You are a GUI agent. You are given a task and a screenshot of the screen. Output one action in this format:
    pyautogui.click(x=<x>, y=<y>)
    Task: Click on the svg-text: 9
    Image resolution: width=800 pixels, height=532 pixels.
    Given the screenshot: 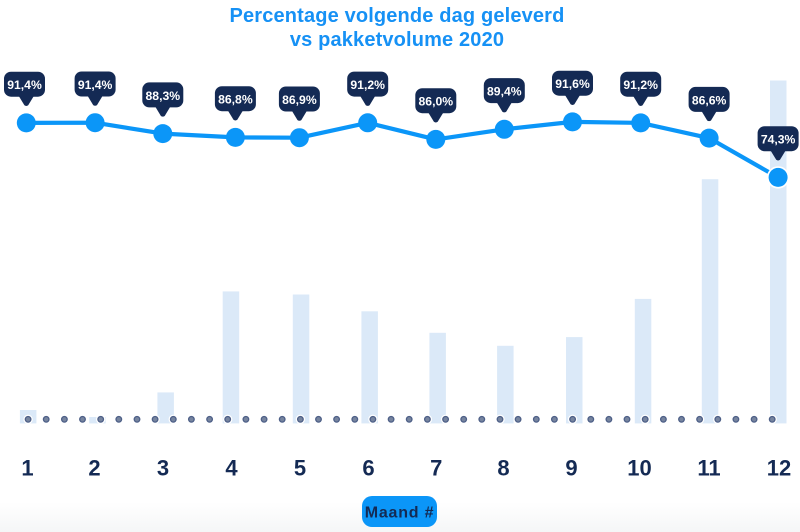 What is the action you would take?
    pyautogui.click(x=571, y=468)
    